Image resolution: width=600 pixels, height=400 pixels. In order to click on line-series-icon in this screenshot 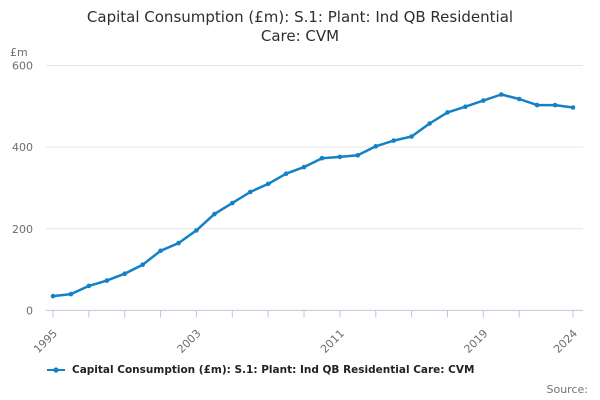, I will do `click(56, 370)`.